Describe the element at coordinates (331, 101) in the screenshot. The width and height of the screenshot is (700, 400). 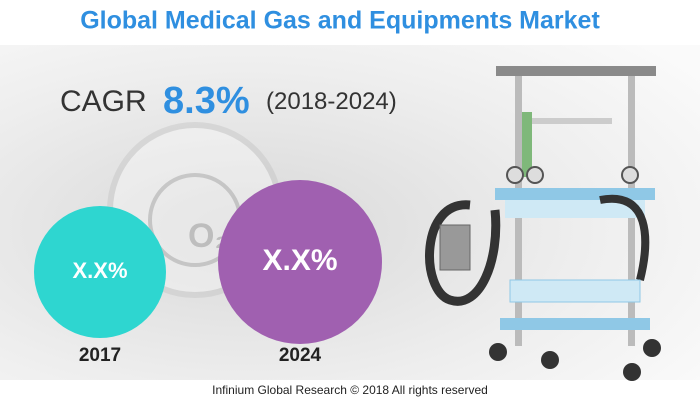
I see `cagr-period: (2018-2024)` at that location.